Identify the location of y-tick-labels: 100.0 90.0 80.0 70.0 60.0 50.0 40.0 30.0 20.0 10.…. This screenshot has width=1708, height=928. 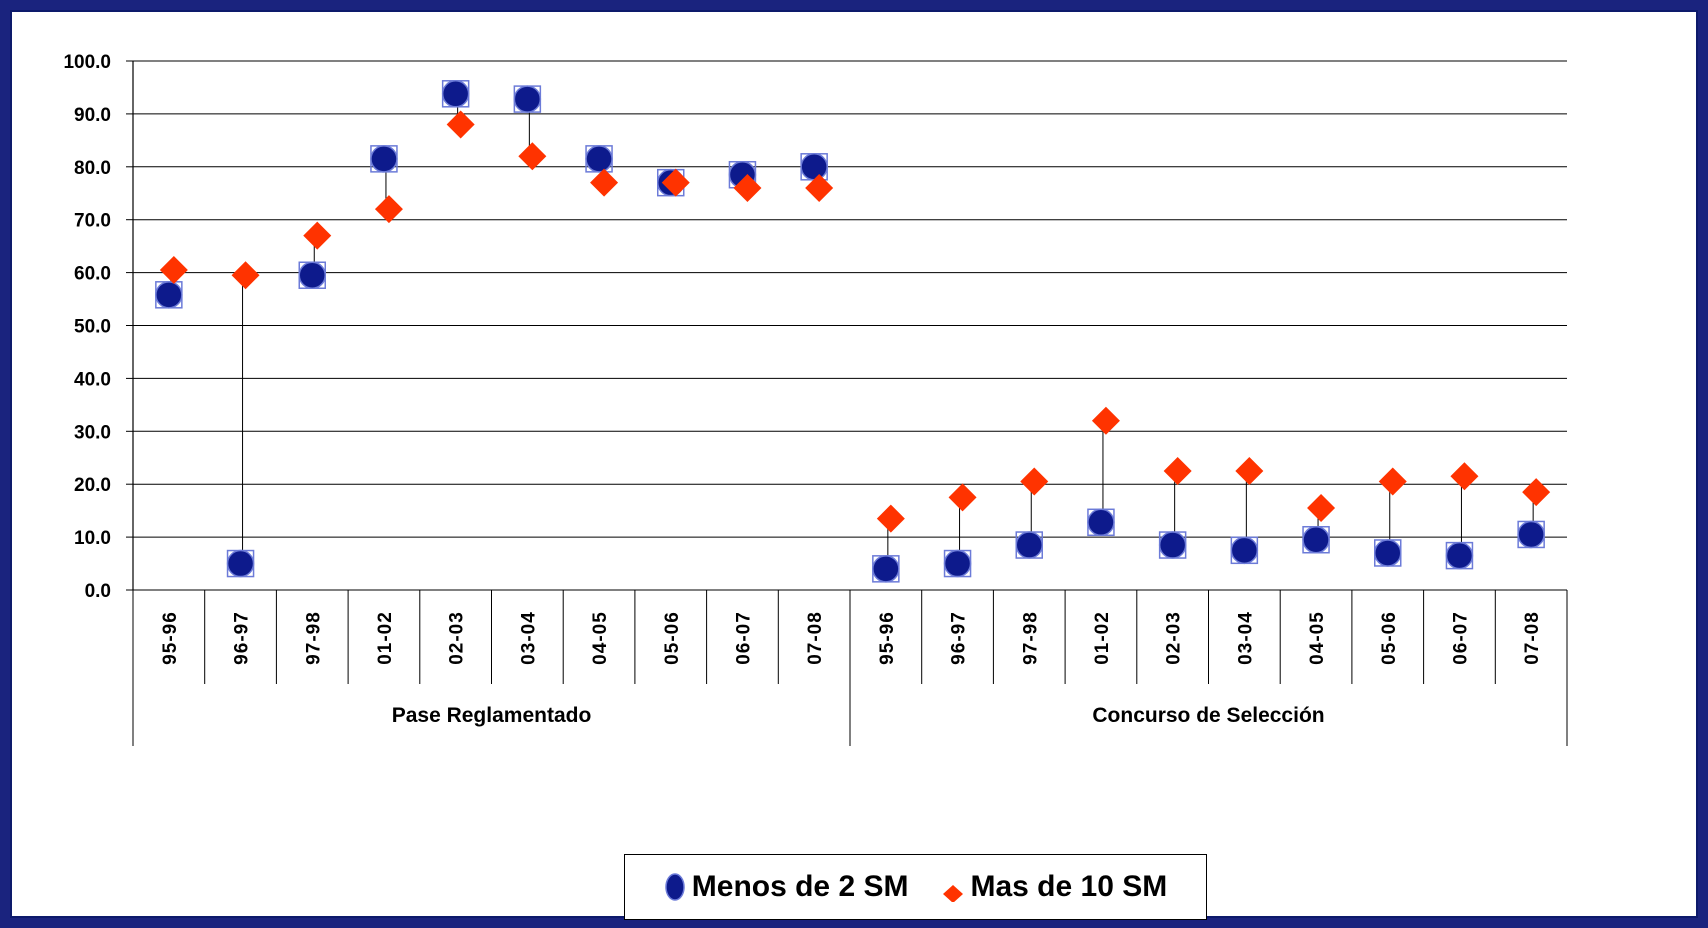
(87, 327).